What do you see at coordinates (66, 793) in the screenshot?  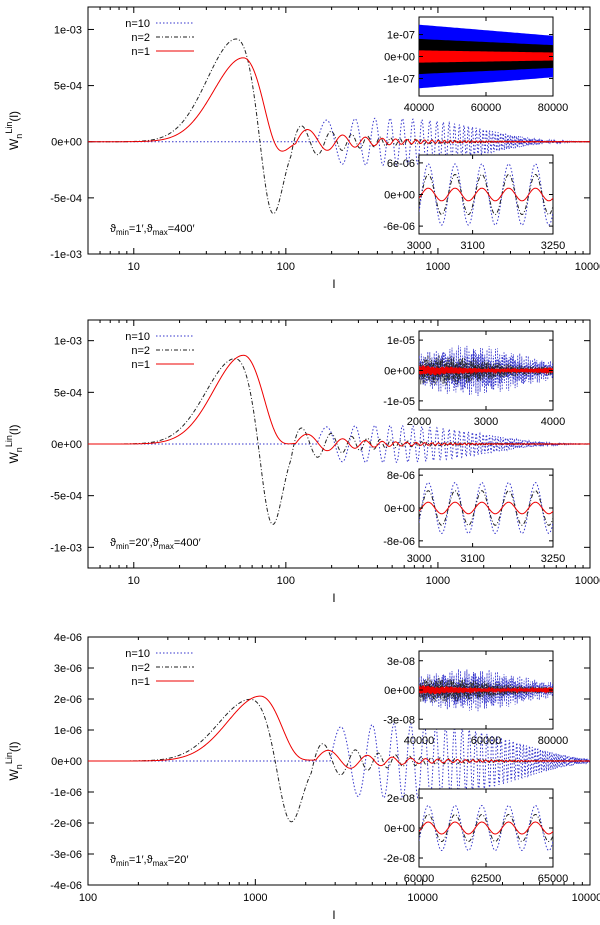 I see `y-tick-label: -1e-06` at bounding box center [66, 793].